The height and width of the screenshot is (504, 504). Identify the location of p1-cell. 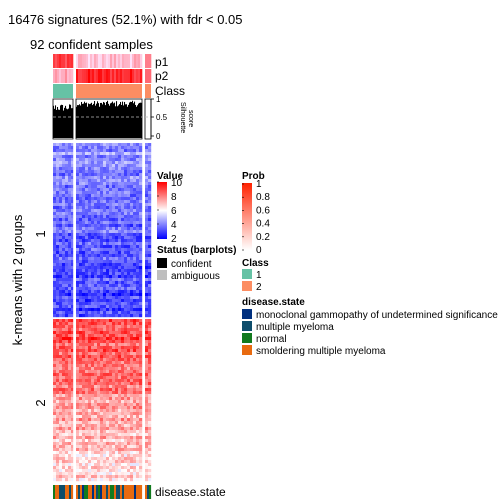
(150, 61).